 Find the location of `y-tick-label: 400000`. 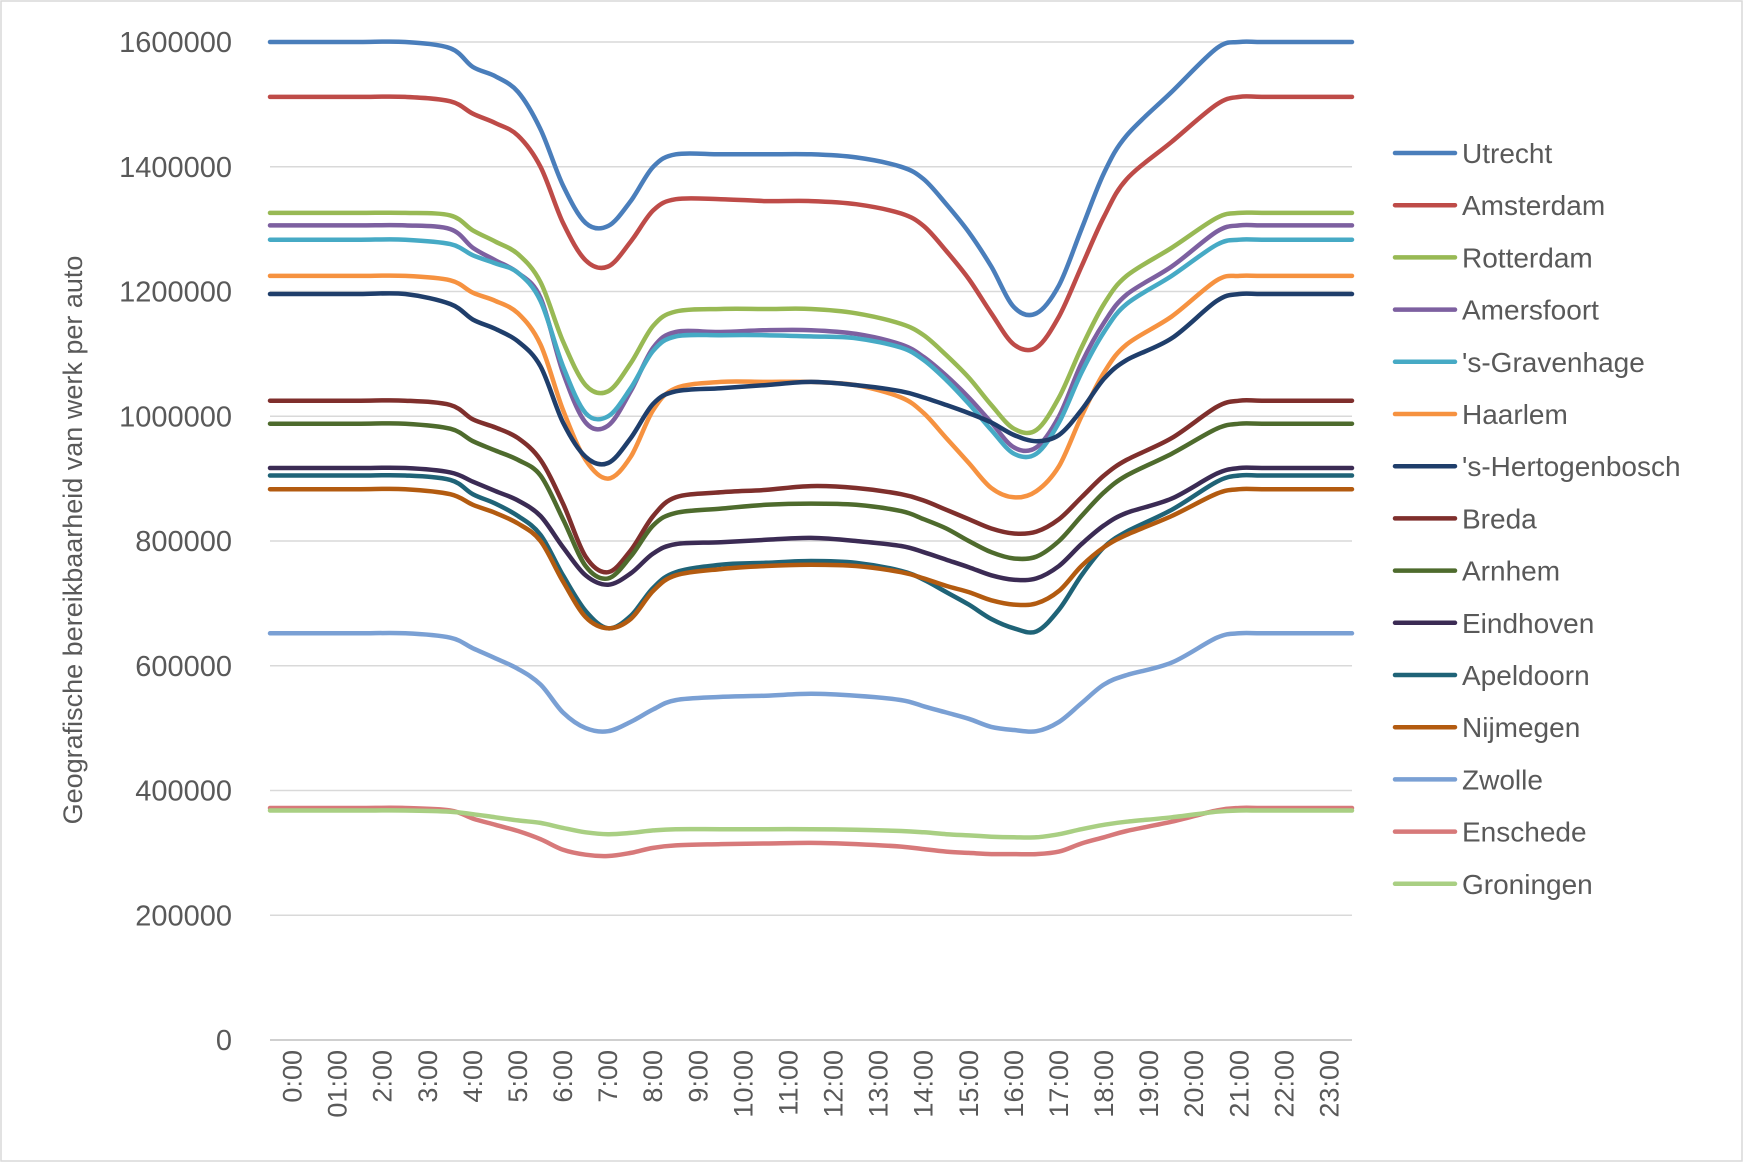

y-tick-label: 400000 is located at coordinates (183, 792).